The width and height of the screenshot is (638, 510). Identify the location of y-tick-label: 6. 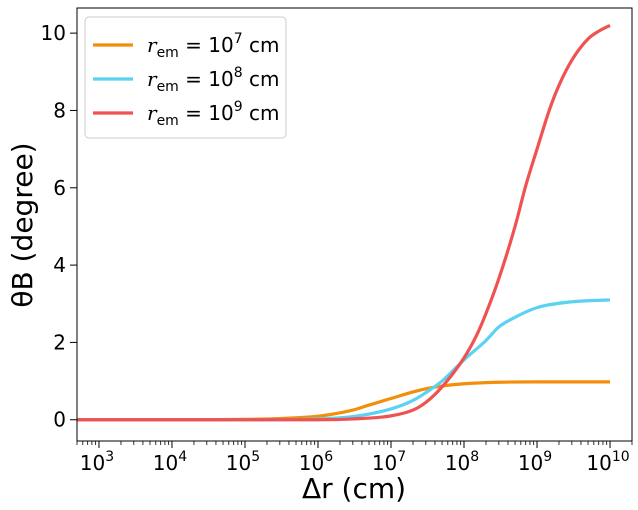
(59, 188).